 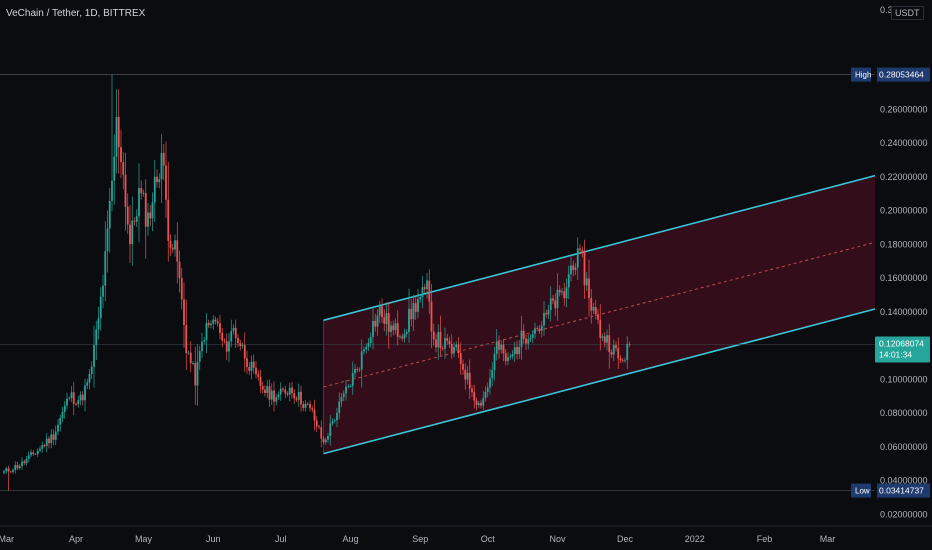 I want to click on x-tick-label: Dec, so click(x=625, y=539).